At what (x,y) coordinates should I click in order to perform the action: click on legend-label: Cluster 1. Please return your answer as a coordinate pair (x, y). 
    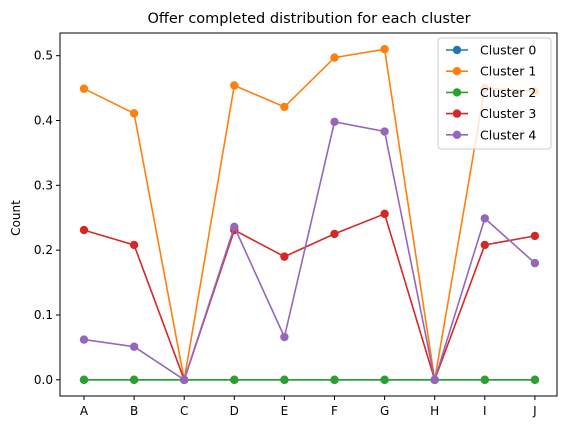
    Looking at the image, I should click on (508, 71).